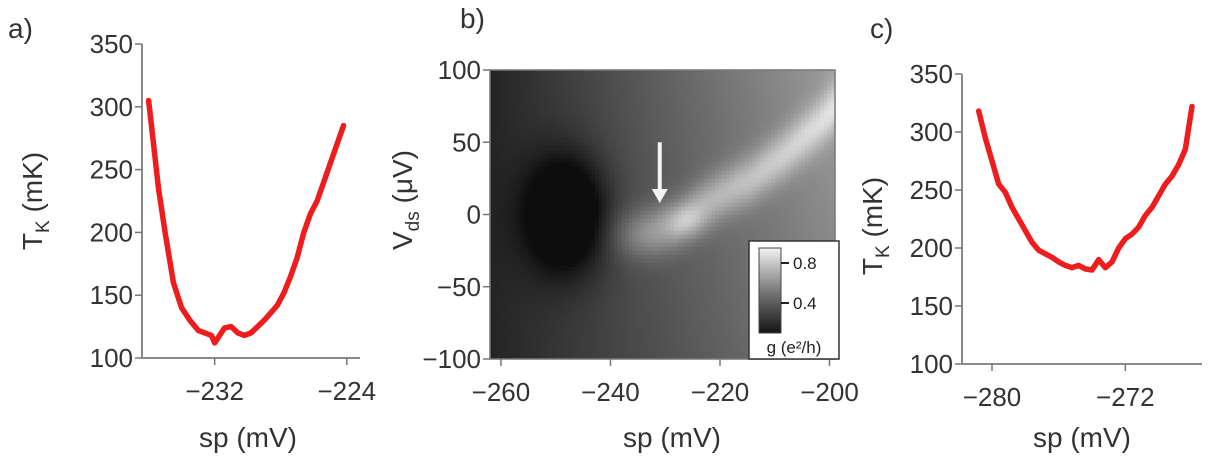  Describe the element at coordinates (346, 391) in the screenshot. I see `panel-a-x-tick-label: −224` at that location.